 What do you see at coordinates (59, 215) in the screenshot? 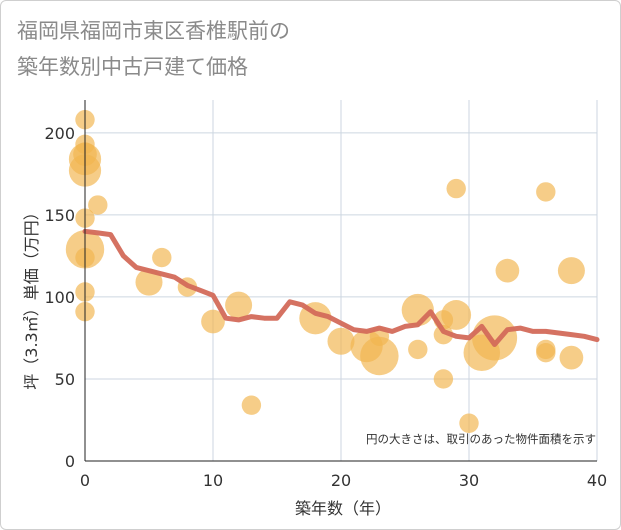
I see `y-tick-label: 150` at bounding box center [59, 215].